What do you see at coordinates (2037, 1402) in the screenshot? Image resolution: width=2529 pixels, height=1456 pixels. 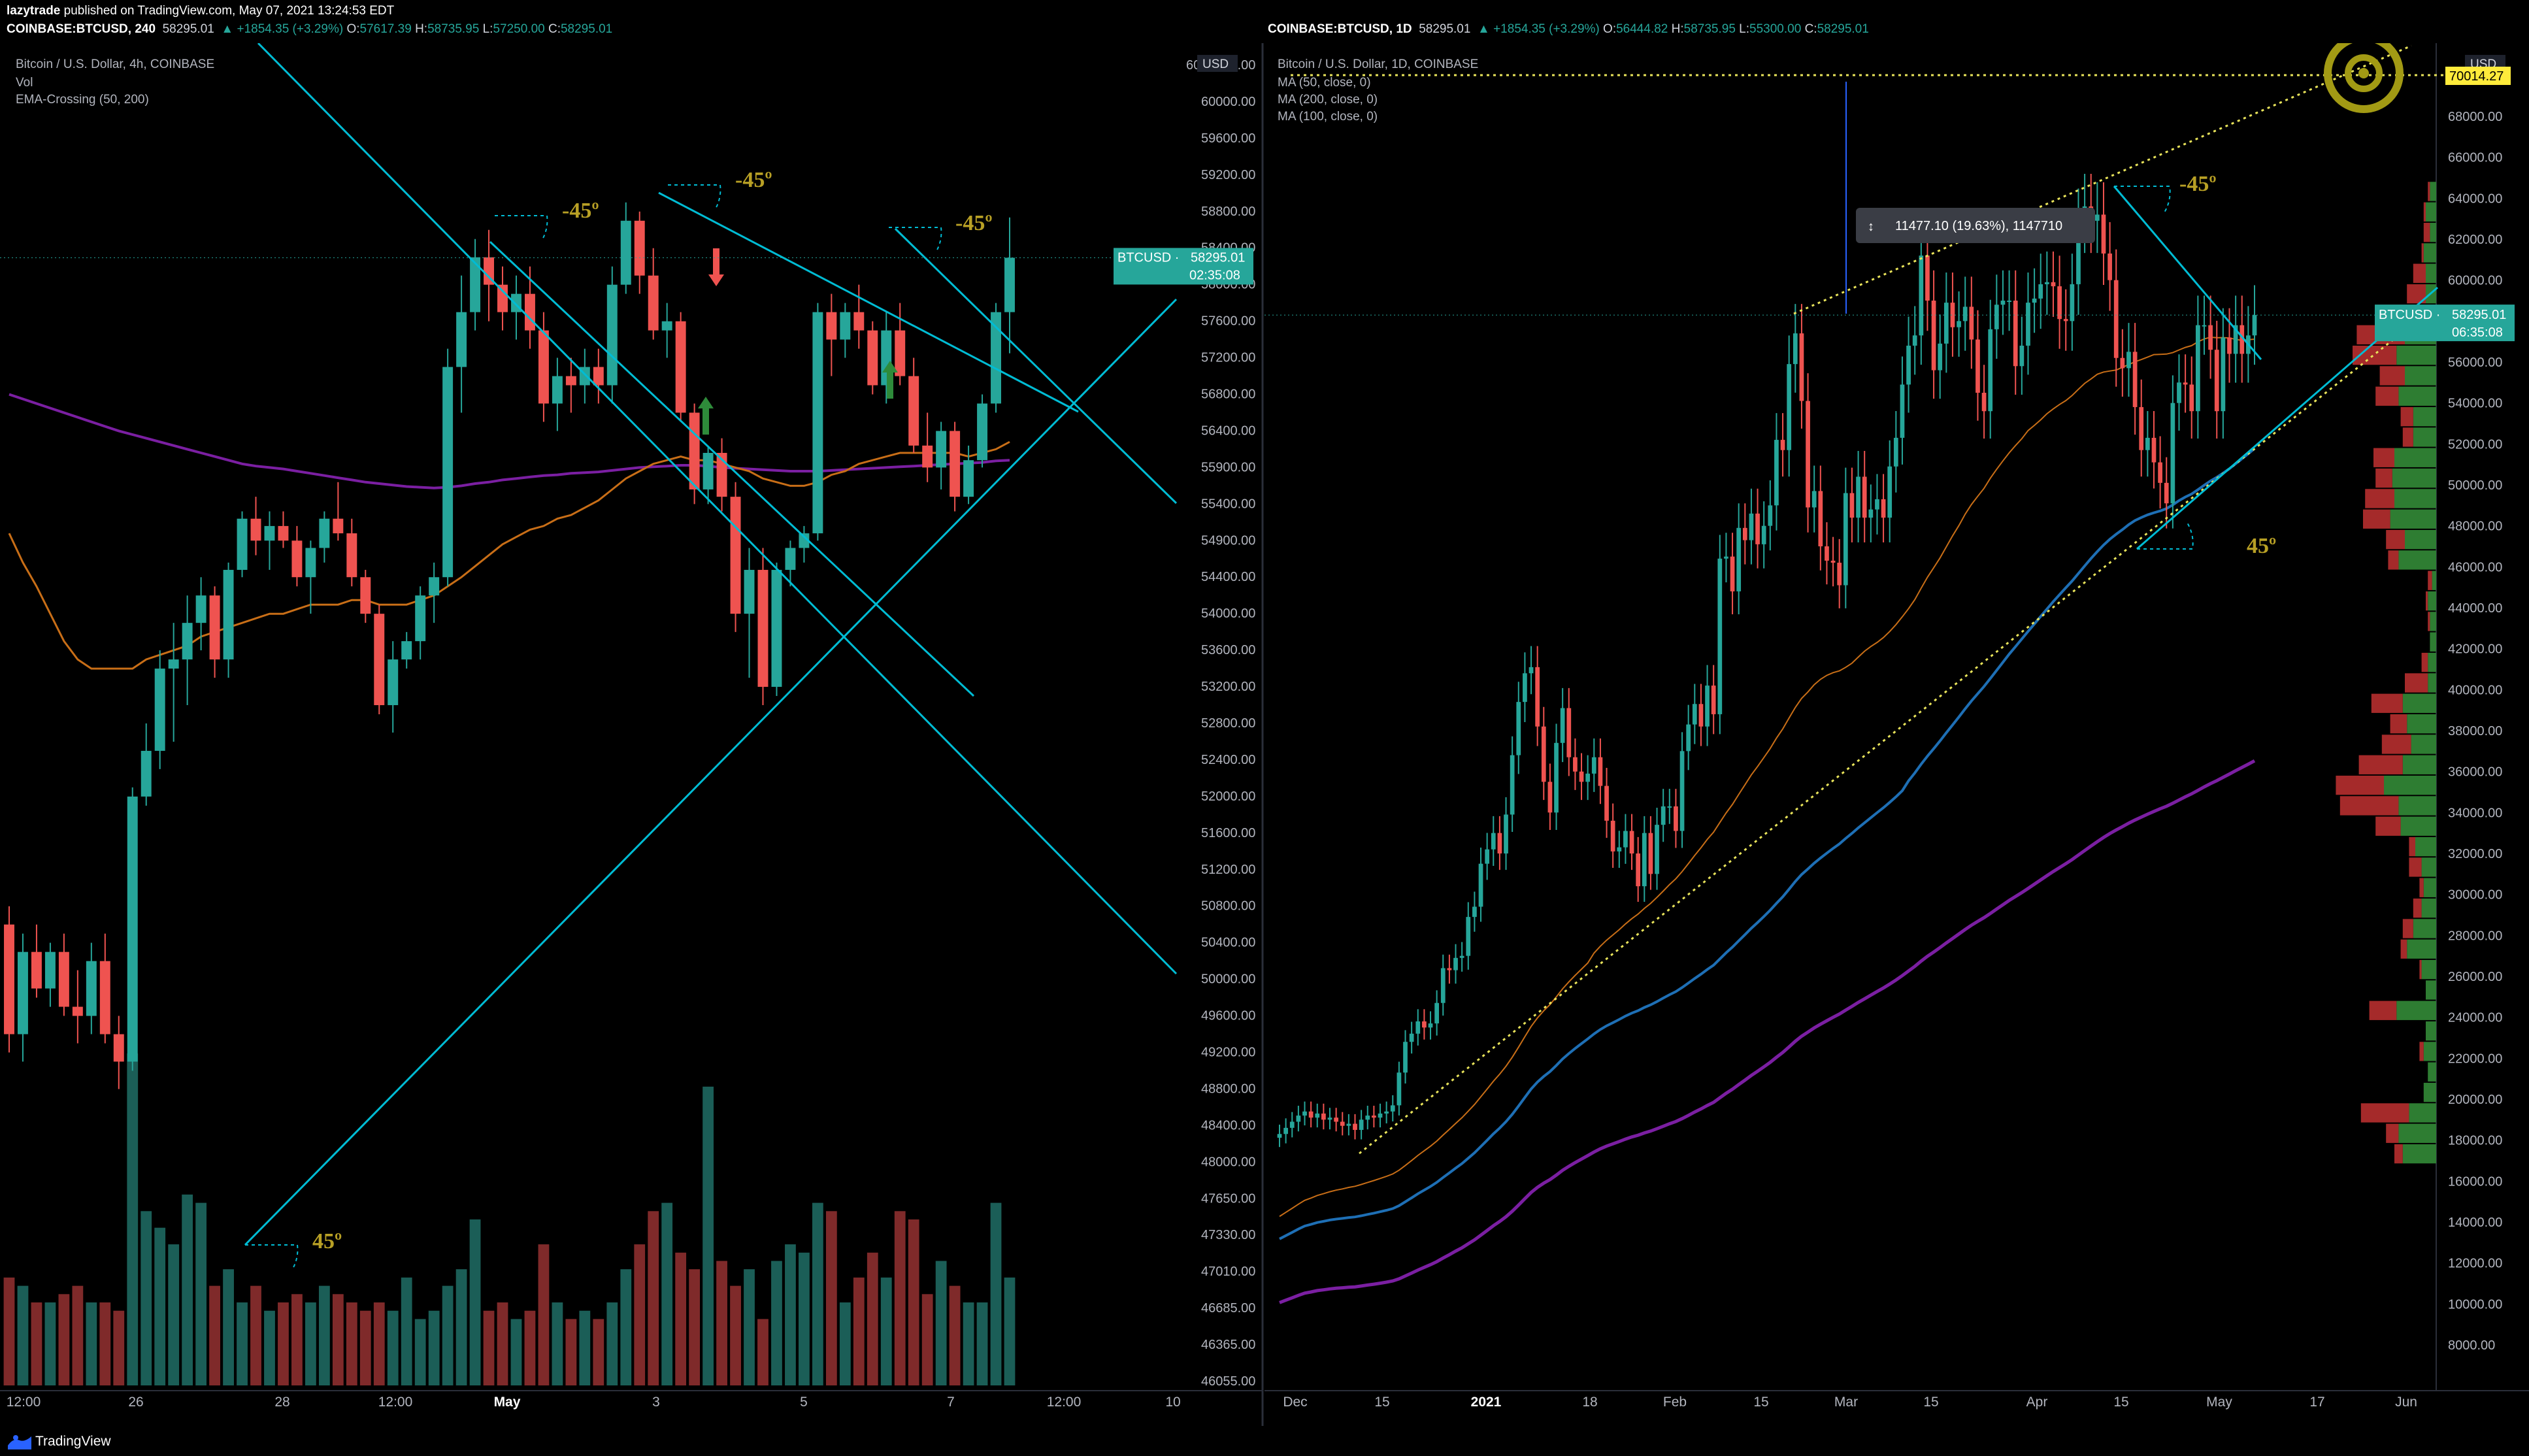 I see `right-x-tick: Apr` at bounding box center [2037, 1402].